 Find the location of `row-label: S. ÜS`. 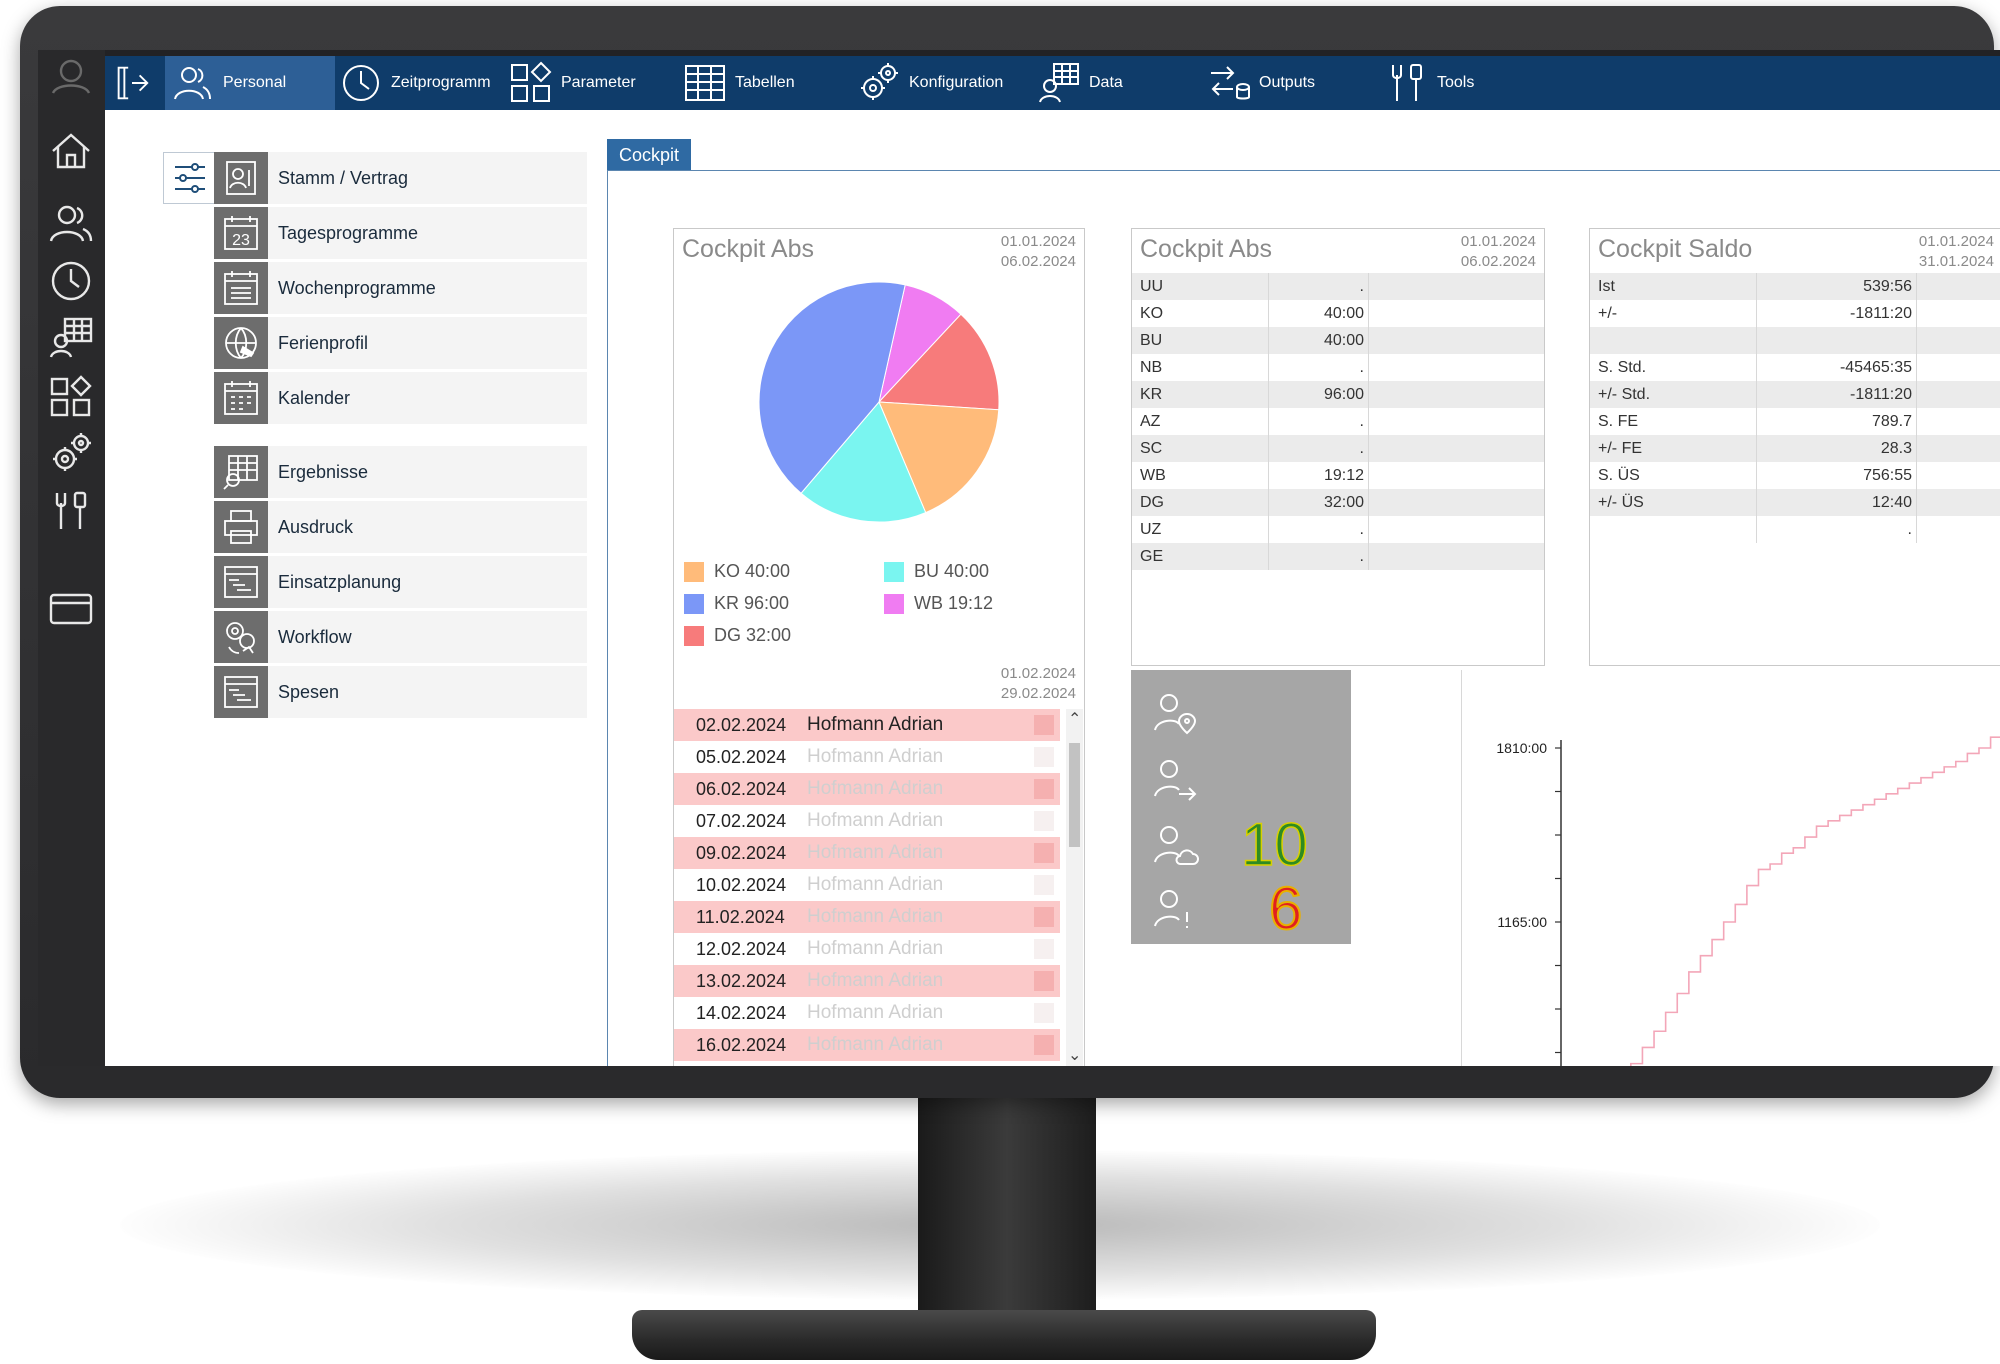

row-label: S. ÜS is located at coordinates (1619, 475).